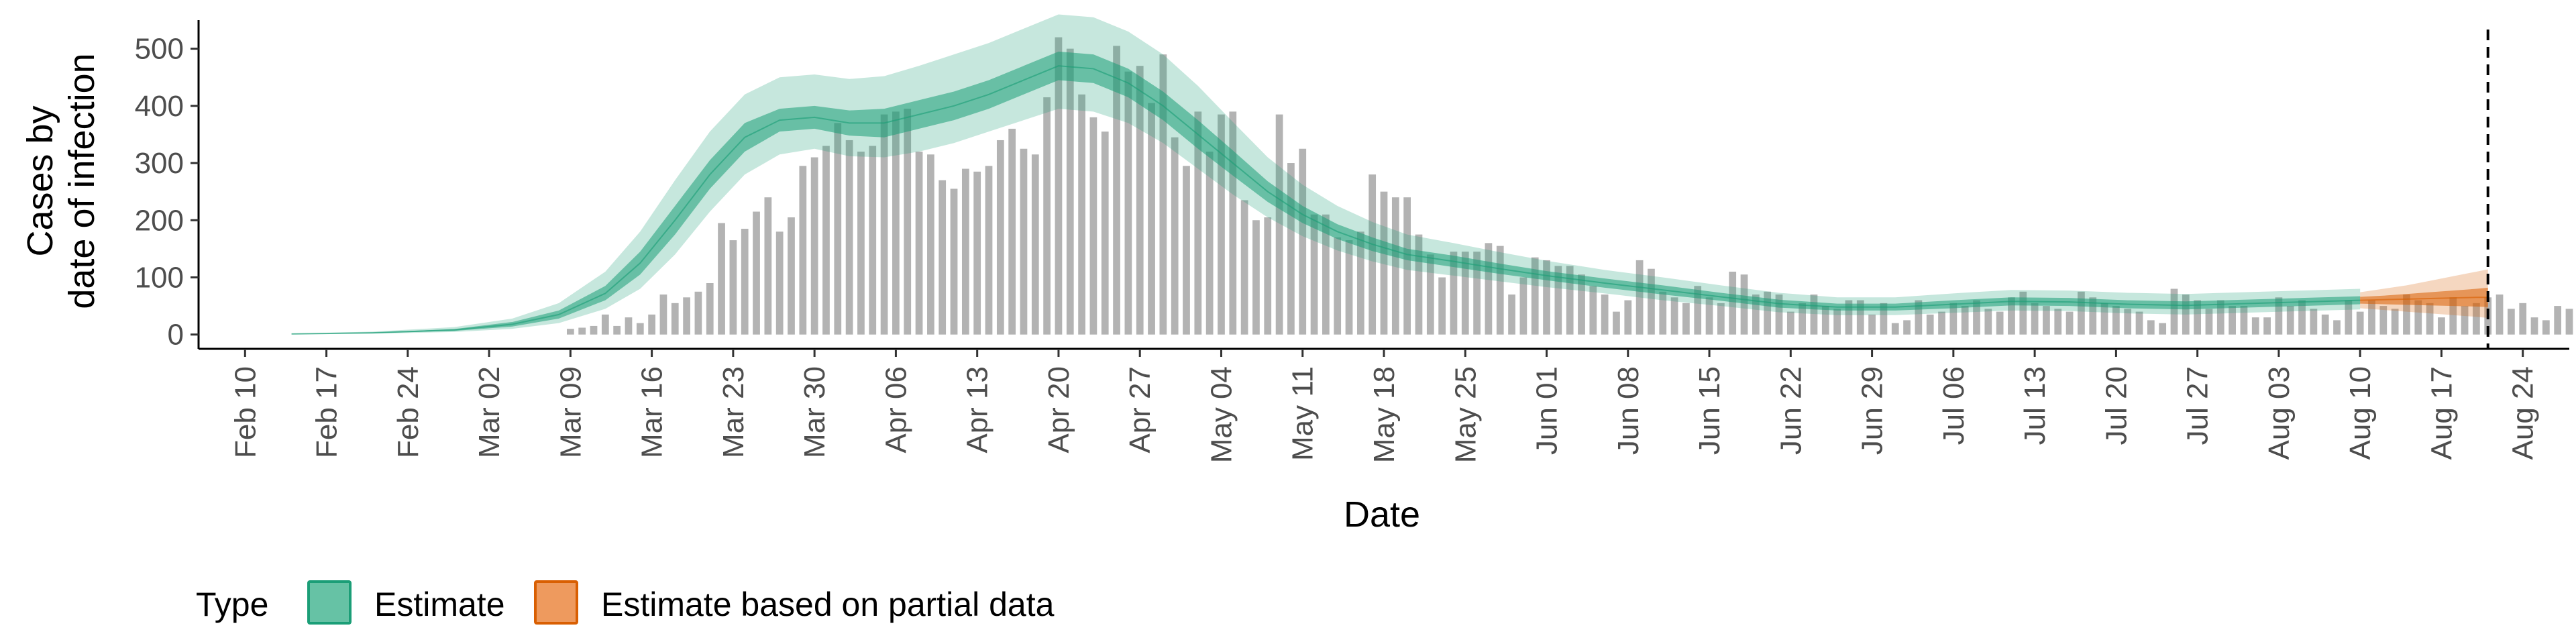 The image size is (2576, 644). I want to click on x-tick-label: Feb 24, so click(408, 412).